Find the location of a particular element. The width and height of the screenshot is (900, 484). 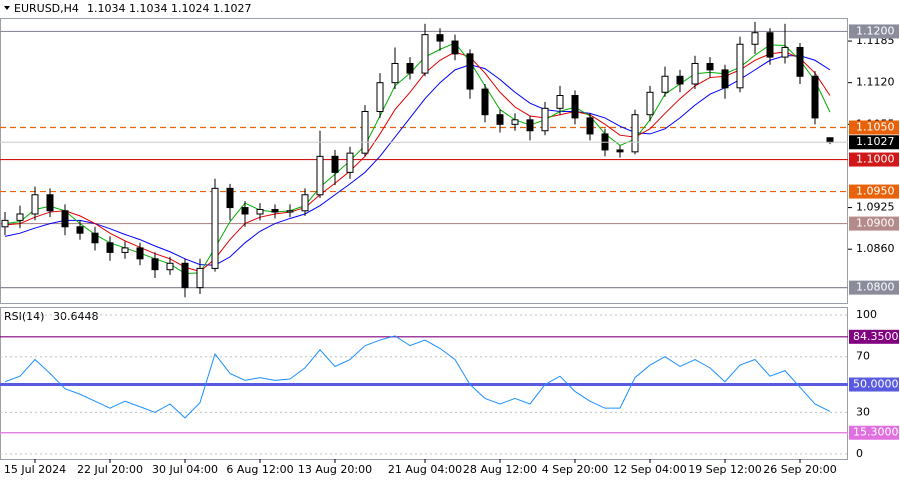

header-close: 1.1027 is located at coordinates (232, 8).